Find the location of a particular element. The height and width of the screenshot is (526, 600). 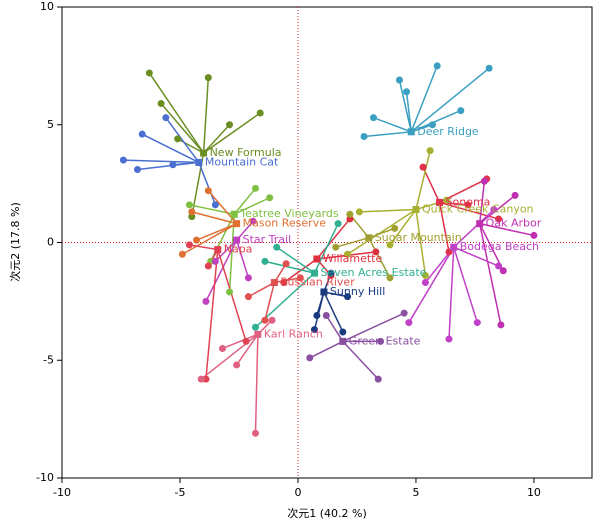

group-label: Mountain Cat is located at coordinates (242, 161).